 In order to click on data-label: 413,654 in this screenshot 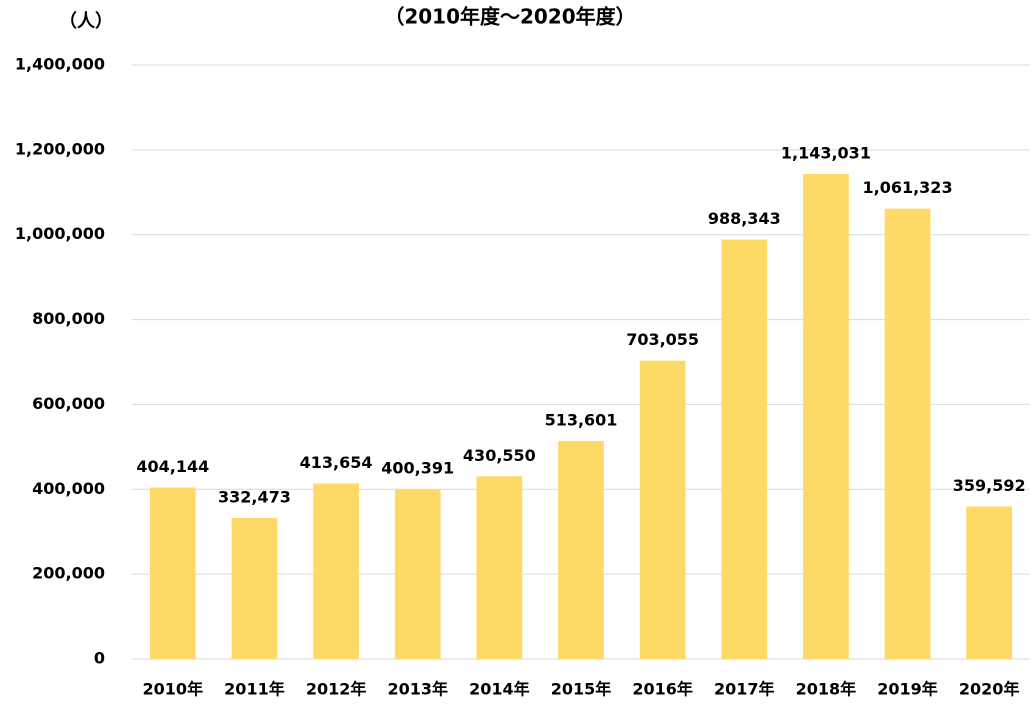, I will do `click(336, 462)`.